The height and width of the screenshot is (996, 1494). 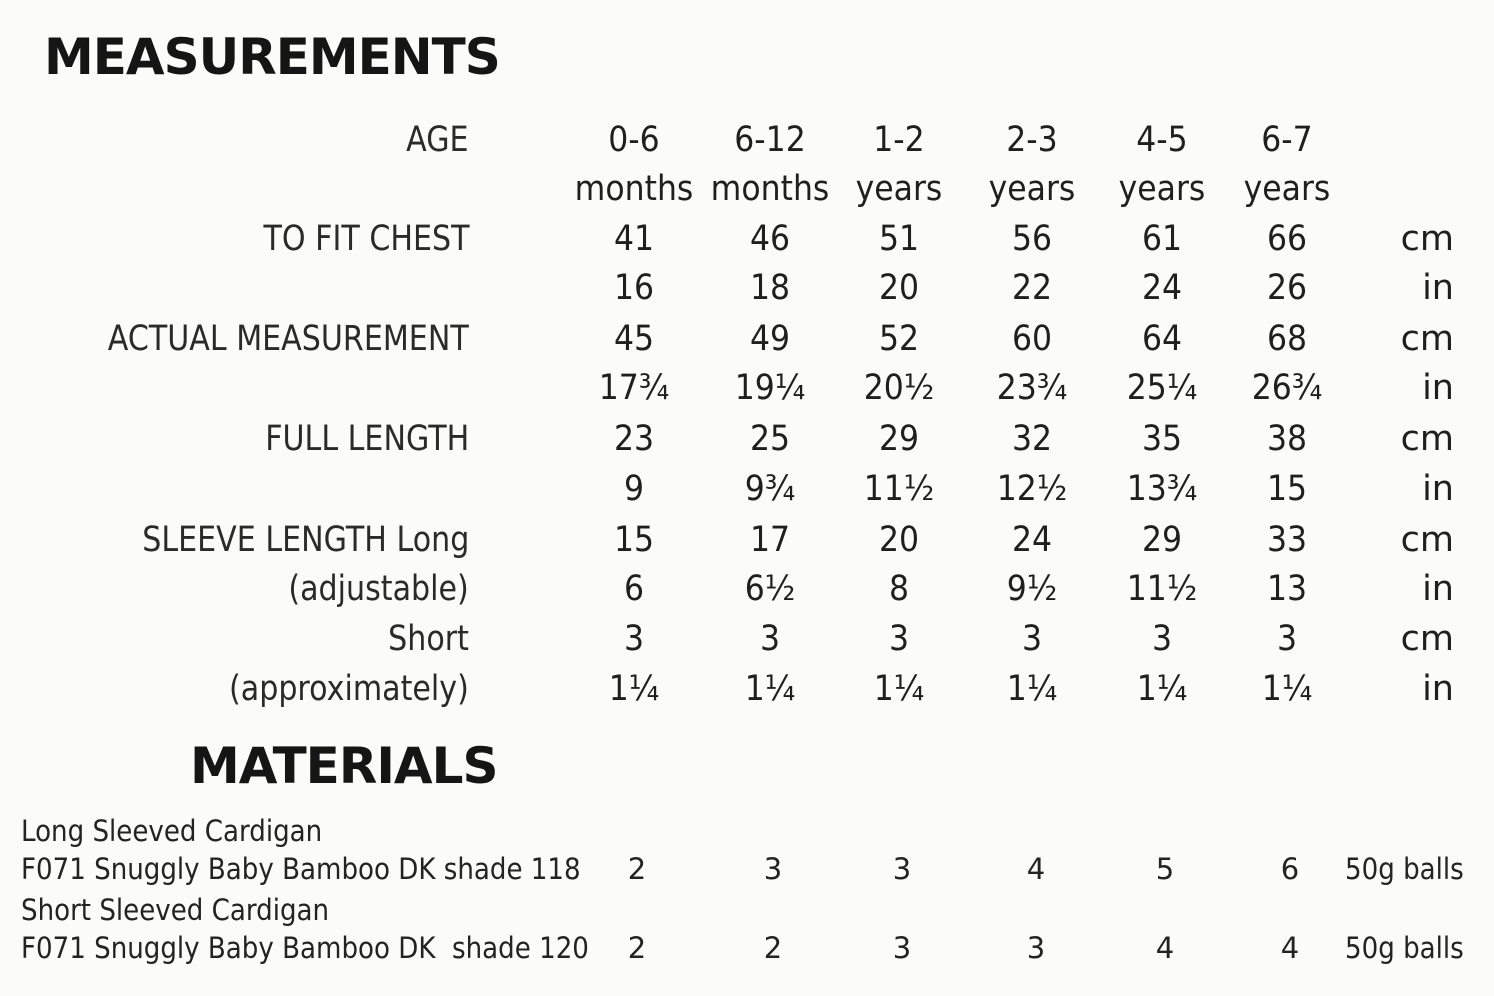 I want to click on age-range: 2-3, so click(x=1032, y=140).